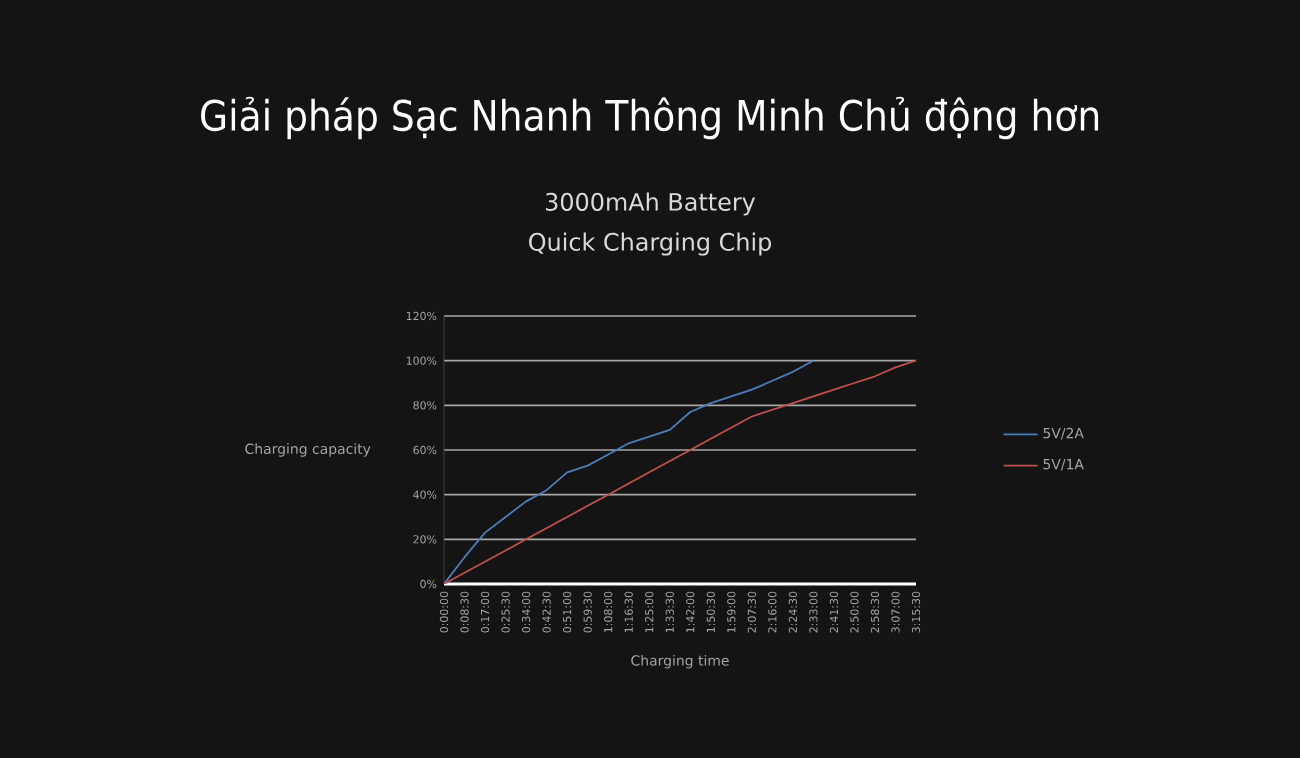 The image size is (1300, 758). What do you see at coordinates (629, 471) in the screenshot?
I see `line-series` at bounding box center [629, 471].